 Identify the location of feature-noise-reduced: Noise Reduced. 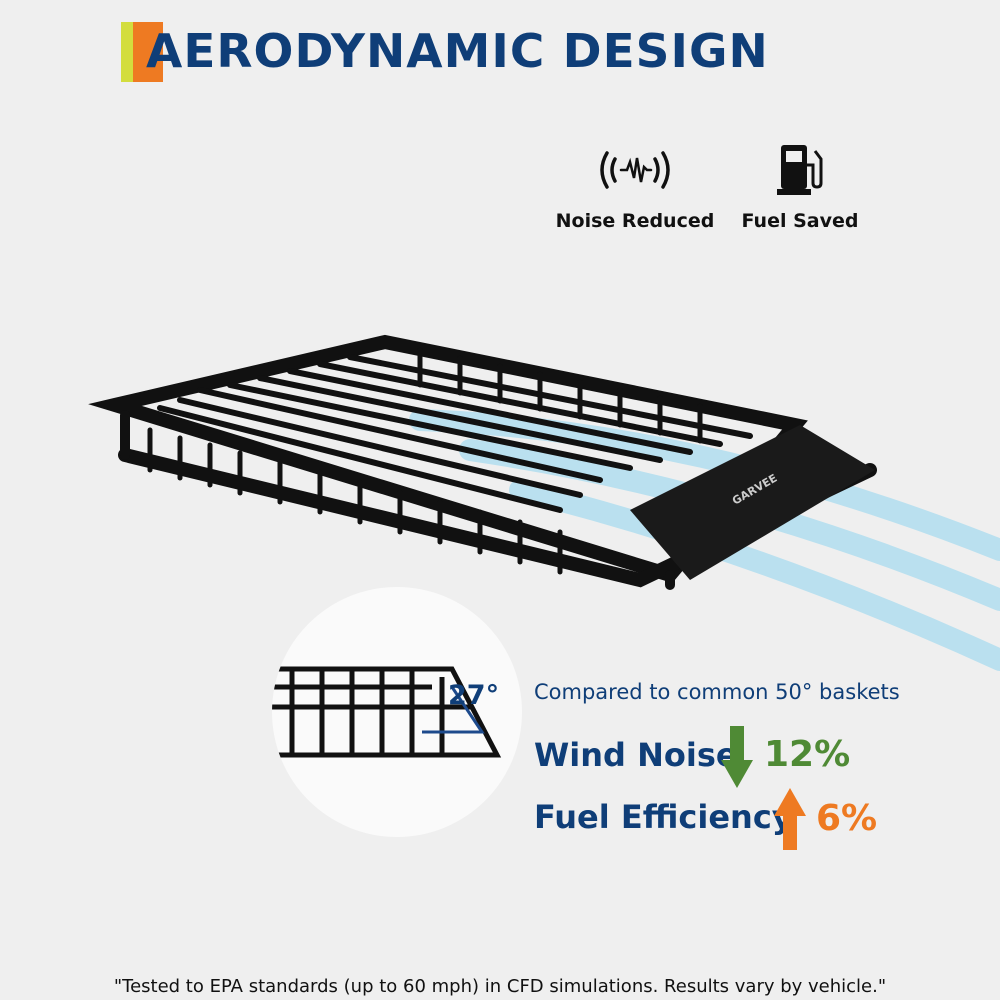
(635, 186).